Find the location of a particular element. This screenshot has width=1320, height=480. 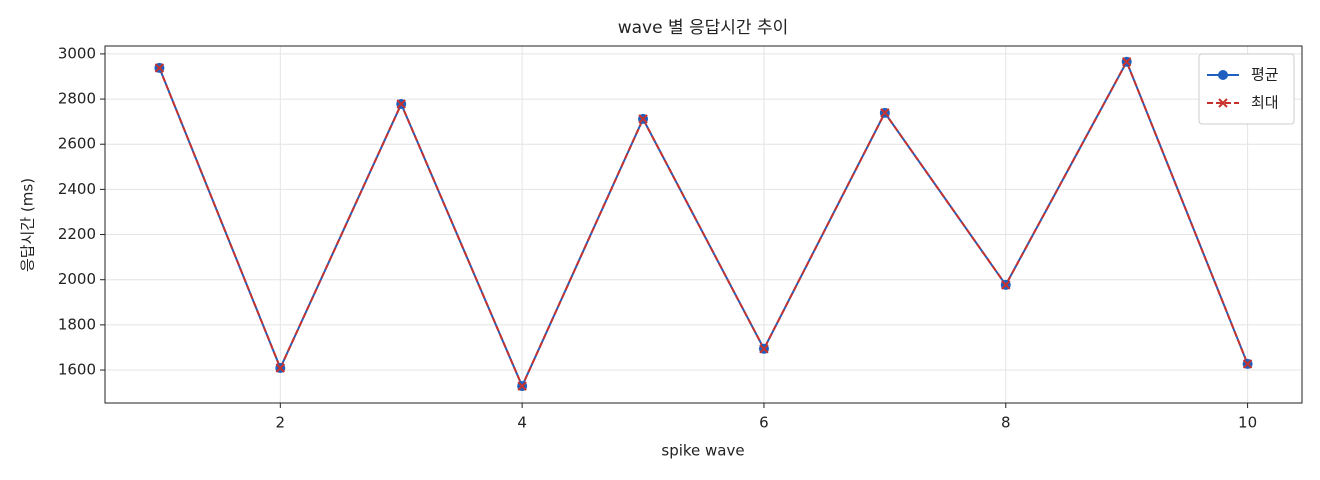

y-tick-label: 1600 is located at coordinates (77, 370).